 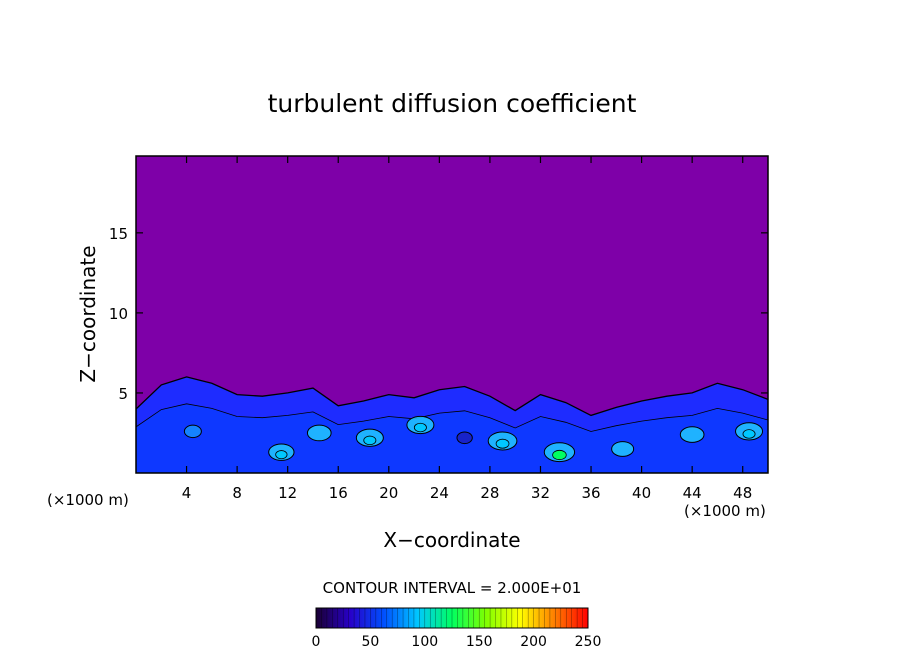 I want to click on turbulent-layer, so click(x=452, y=424).